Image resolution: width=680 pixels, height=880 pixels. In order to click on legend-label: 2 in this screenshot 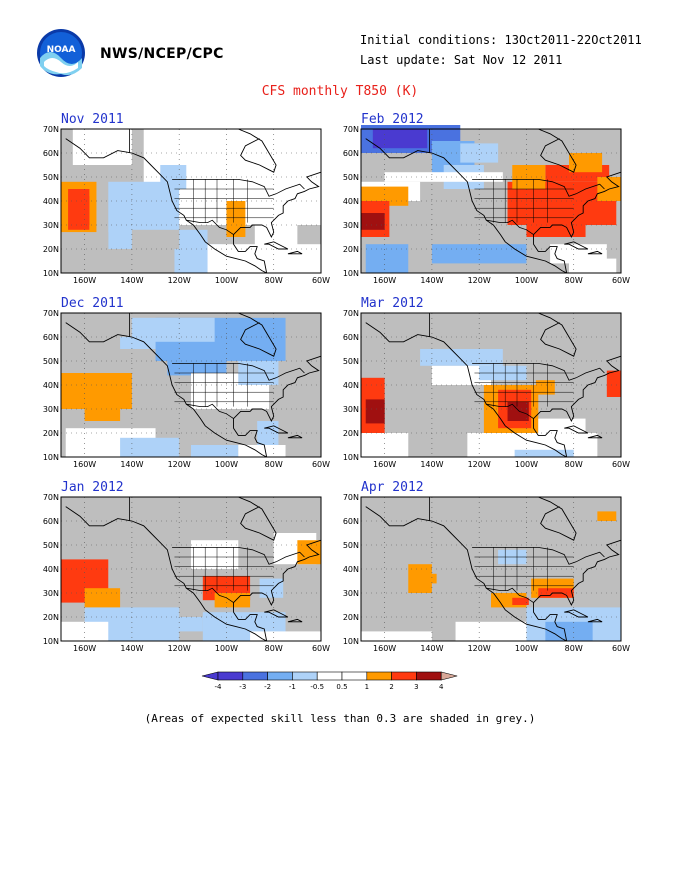, I will do `click(391, 687)`.